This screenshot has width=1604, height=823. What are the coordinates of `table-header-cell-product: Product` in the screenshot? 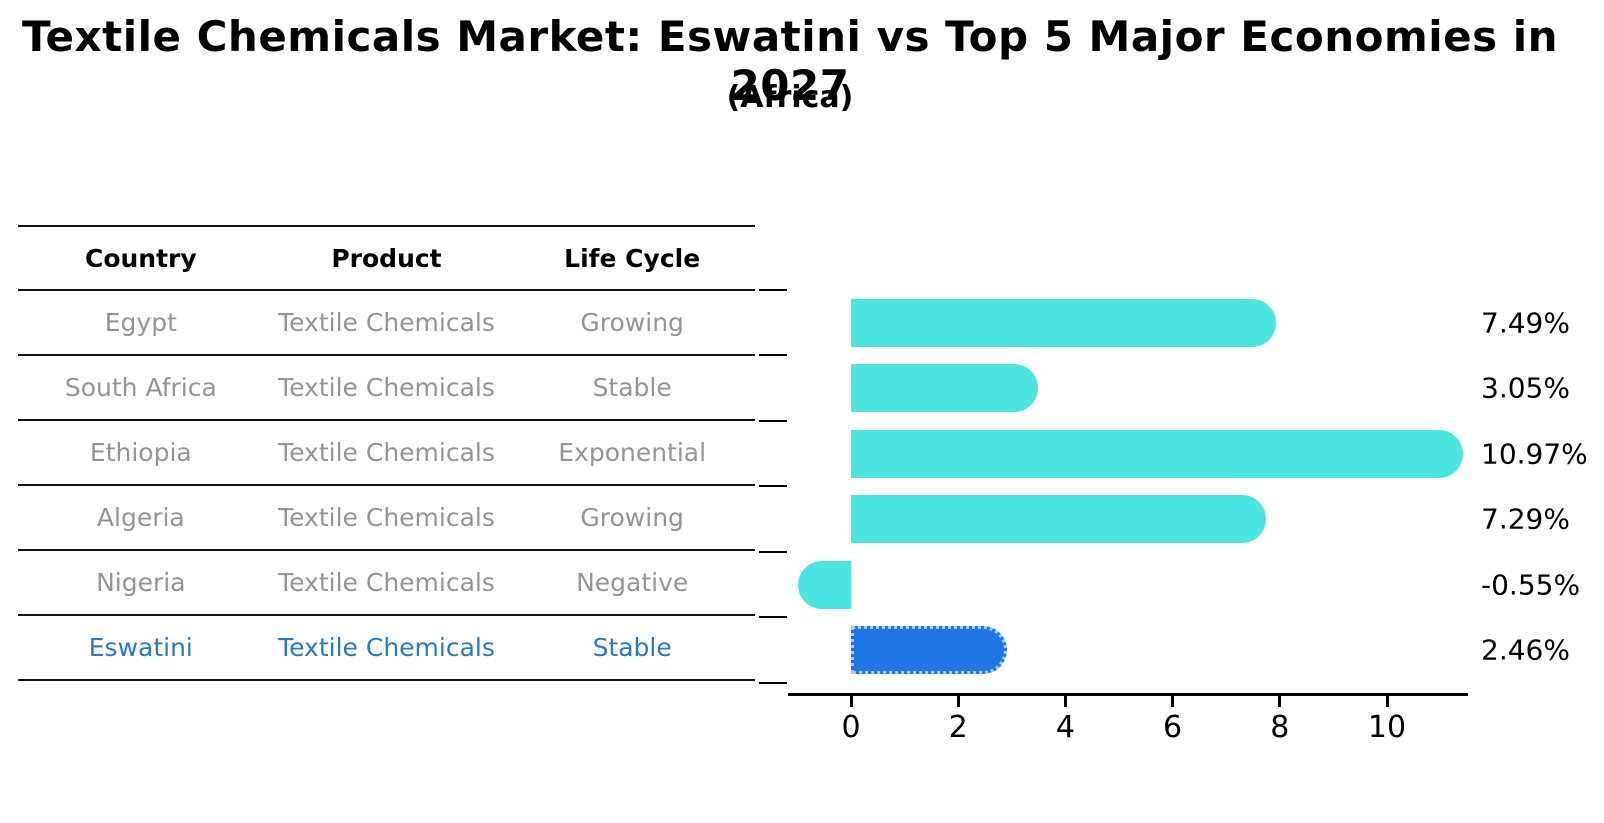 It's located at (386, 258).